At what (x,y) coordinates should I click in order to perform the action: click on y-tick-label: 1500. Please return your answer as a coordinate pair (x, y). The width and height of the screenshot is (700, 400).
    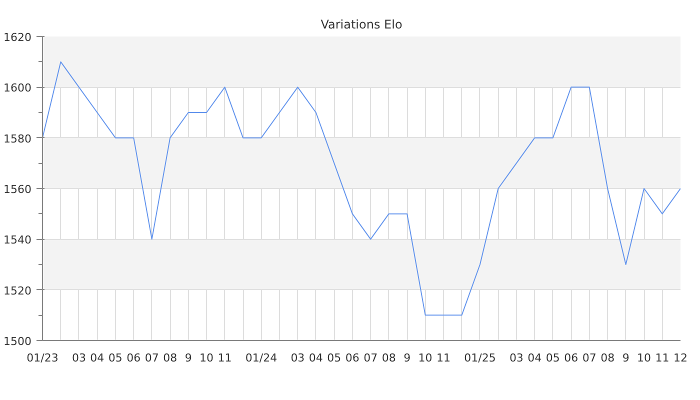
    Looking at the image, I should click on (18, 341).